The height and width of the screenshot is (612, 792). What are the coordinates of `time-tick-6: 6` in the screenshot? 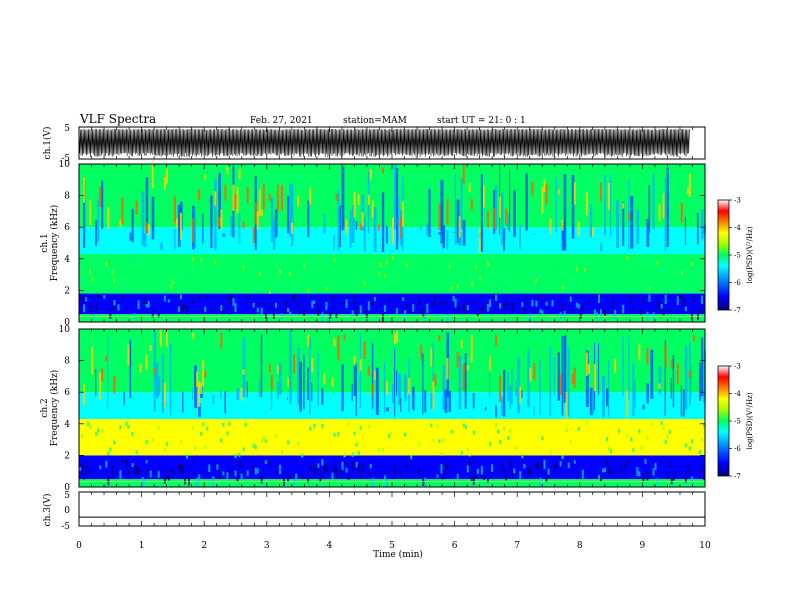 It's located at (455, 546).